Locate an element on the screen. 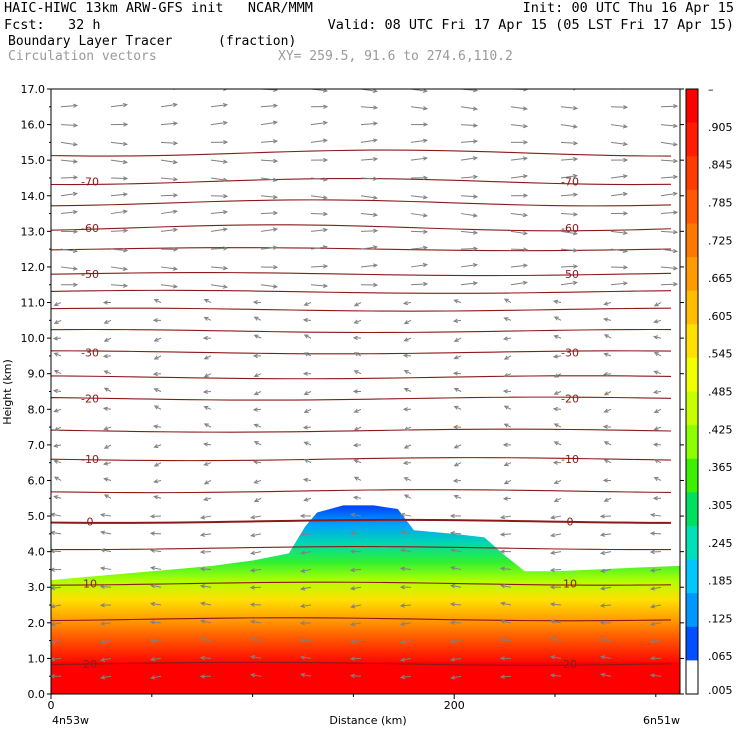 The image size is (740, 740). y-tick-label: 11.0 is located at coordinates (33, 303).